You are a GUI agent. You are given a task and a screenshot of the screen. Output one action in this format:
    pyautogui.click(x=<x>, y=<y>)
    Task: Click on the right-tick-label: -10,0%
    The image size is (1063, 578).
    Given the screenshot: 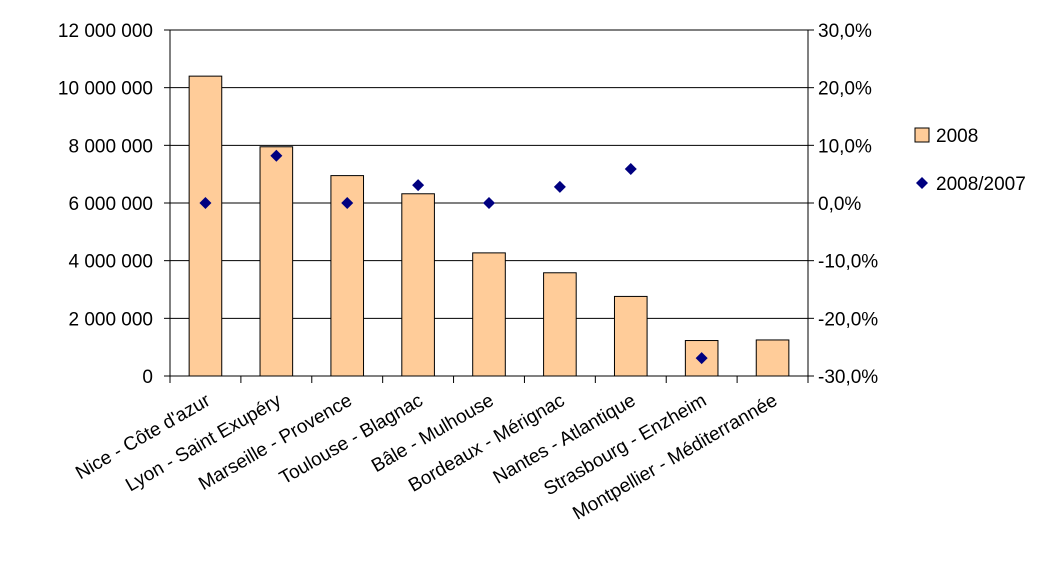 What is the action you would take?
    pyautogui.click(x=848, y=262)
    